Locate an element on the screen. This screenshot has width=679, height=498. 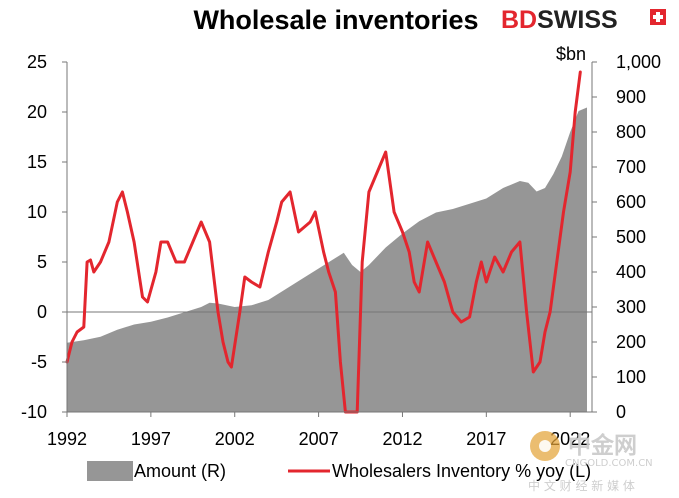
left-axis-tick-label: -5 is located at coordinates (39, 362).